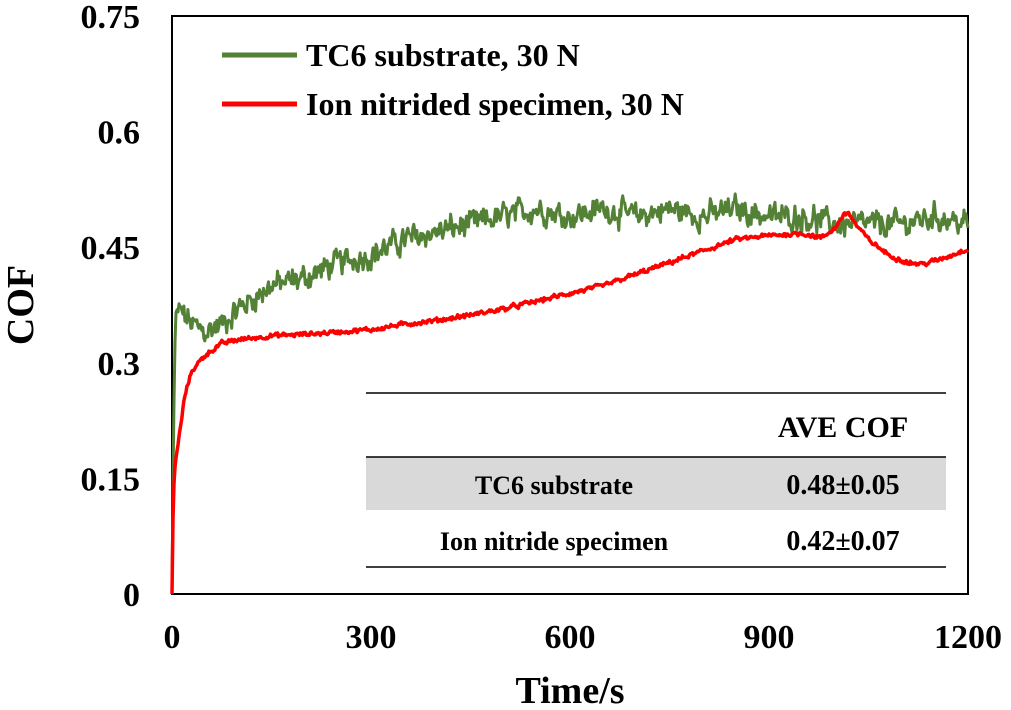  I want to click on table-row-value: 0.48±0.05, so click(842, 485).